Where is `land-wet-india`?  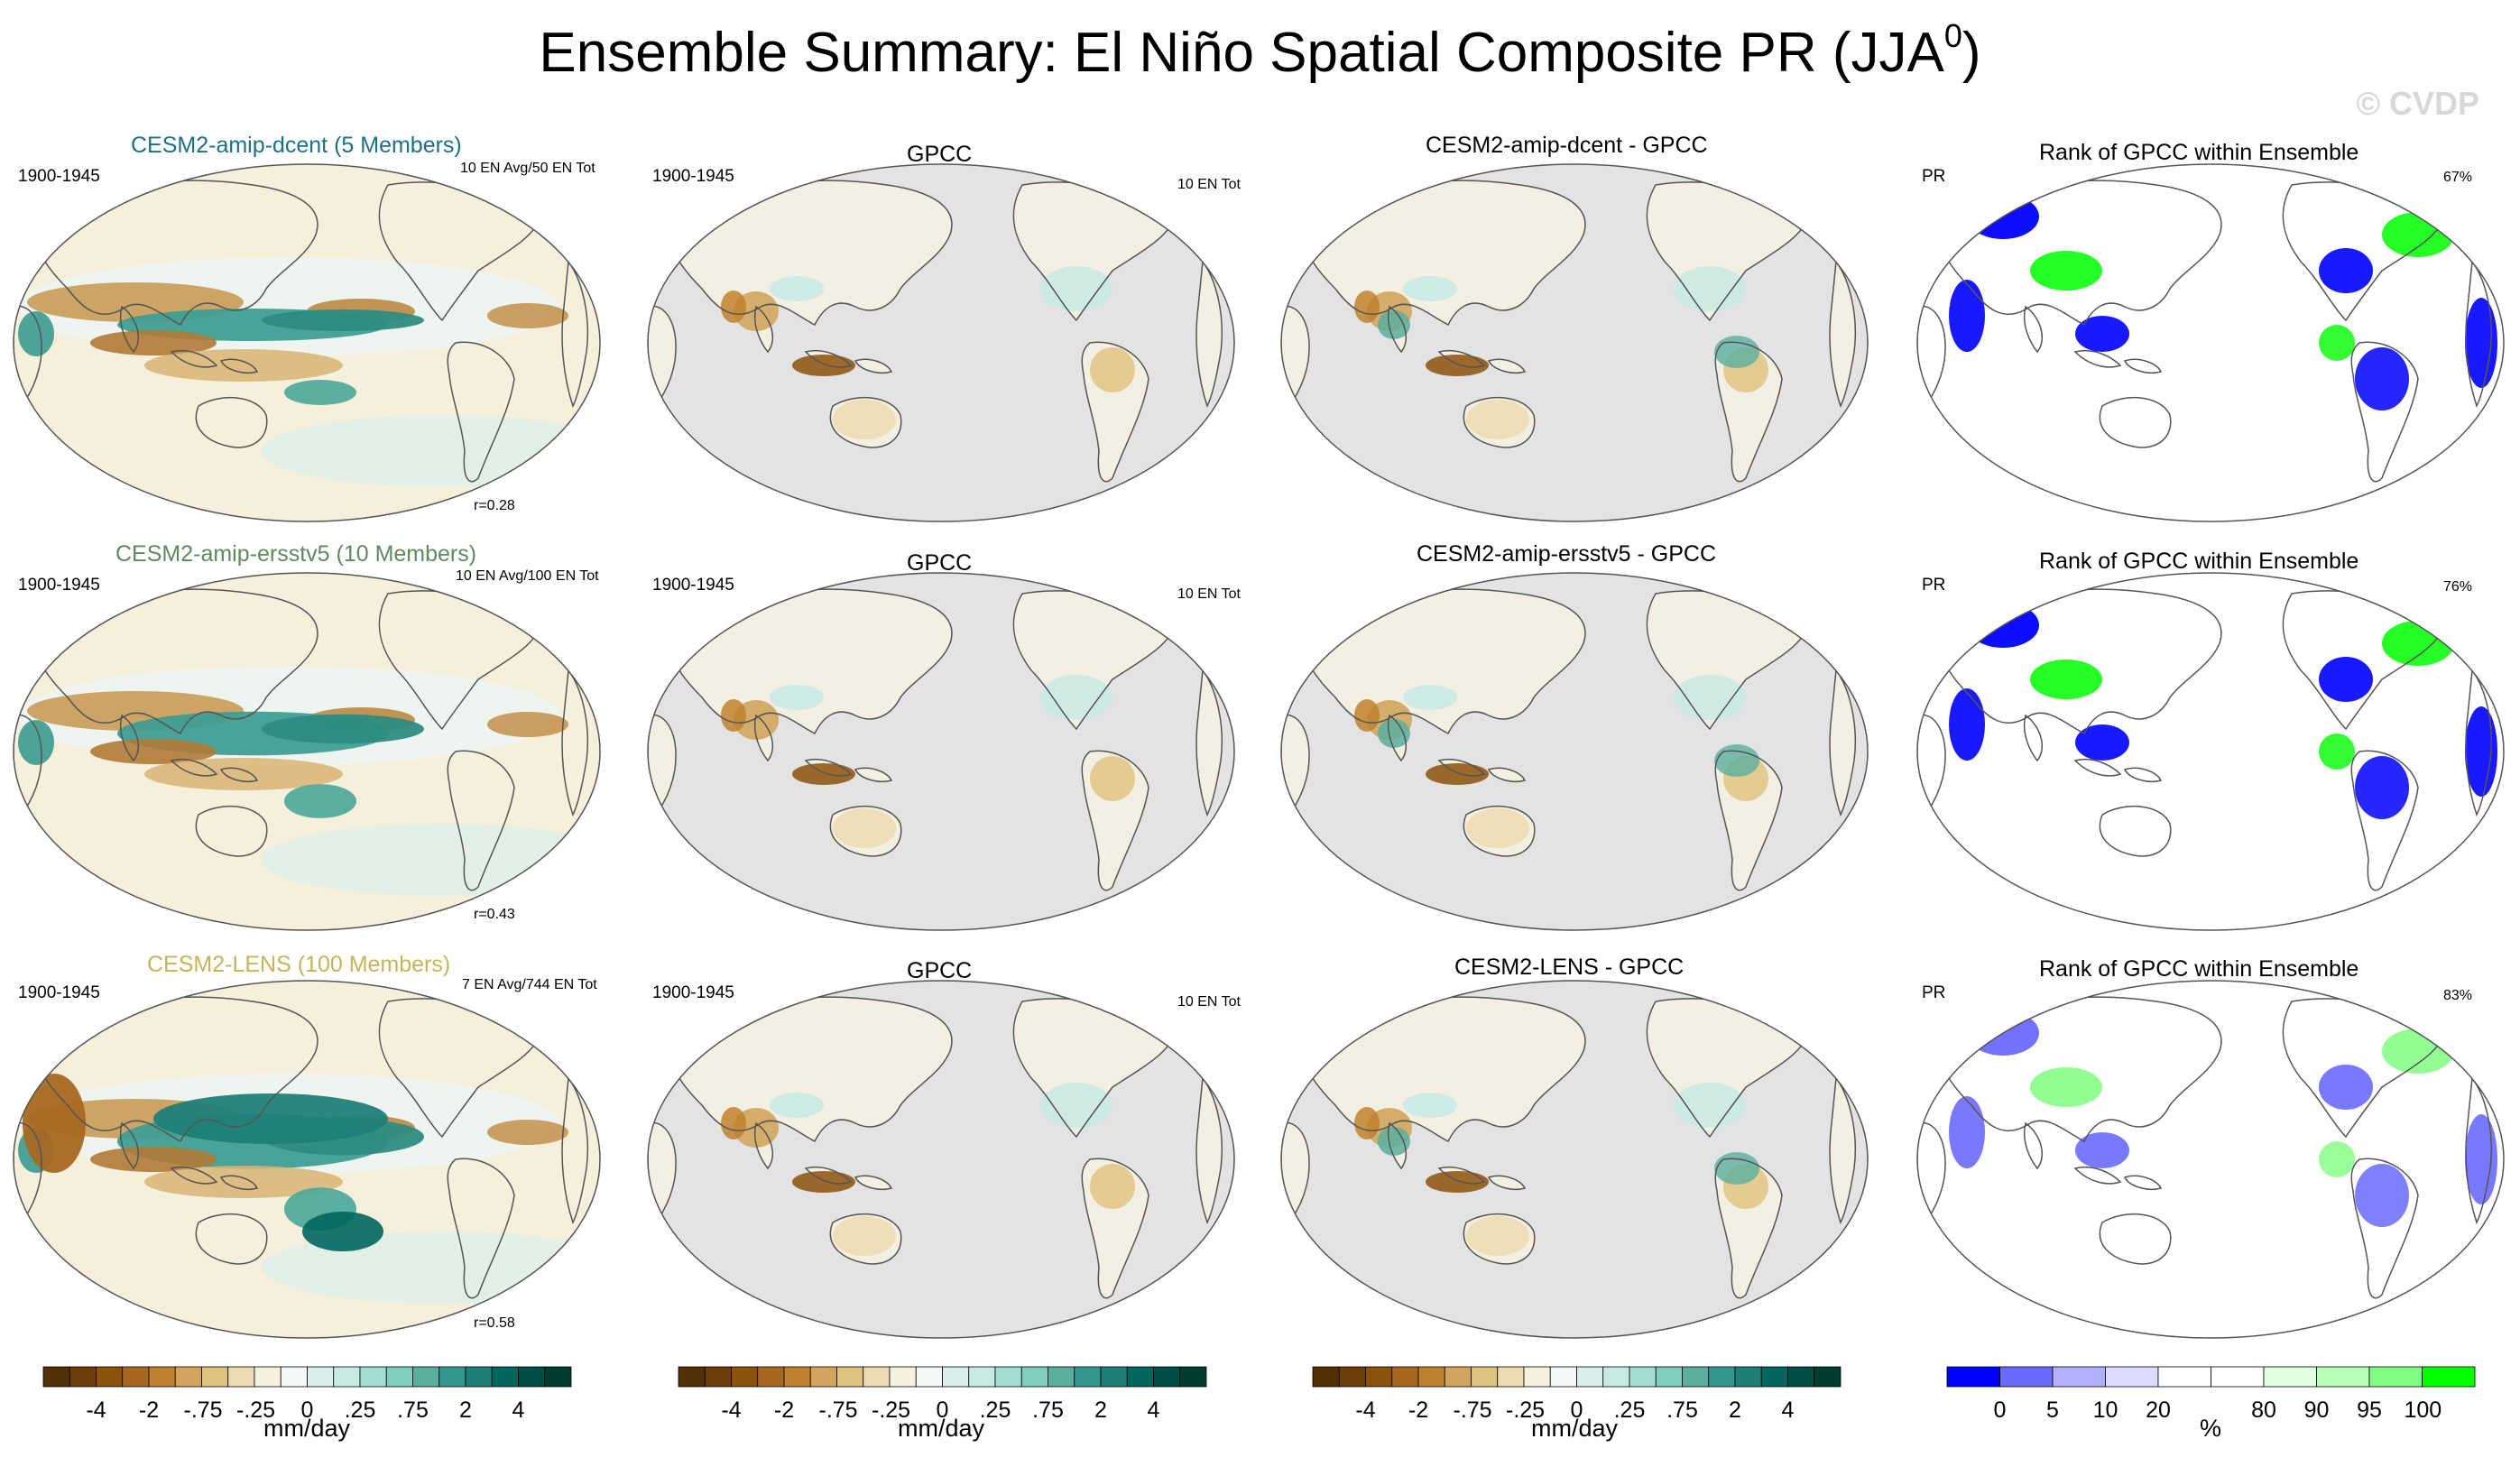
land-wet-india is located at coordinates (1394, 1141).